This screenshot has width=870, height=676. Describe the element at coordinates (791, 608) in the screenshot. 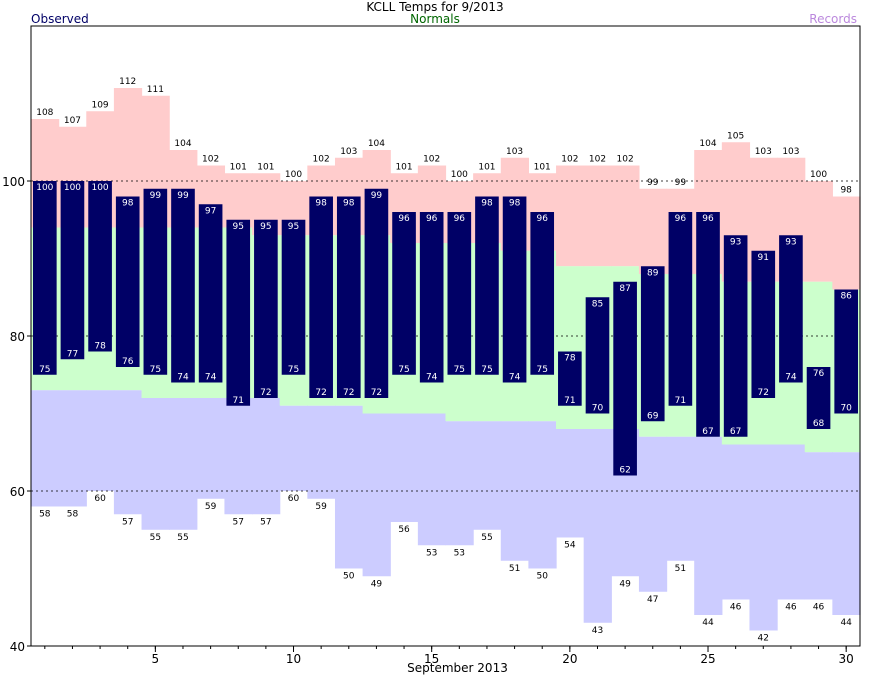

I see `record-low-label-day-28: 46` at that location.